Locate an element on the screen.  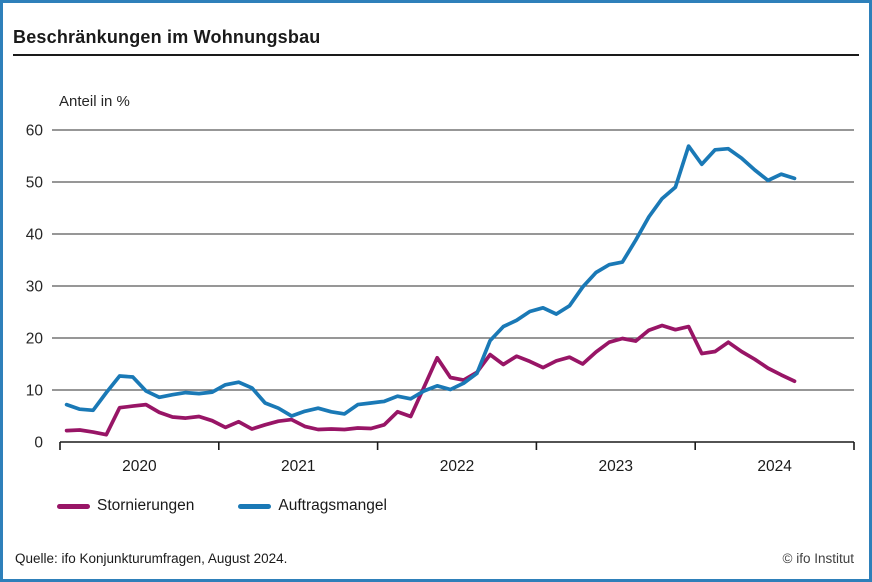
legend-item-auftragsmangel: Auftragsmangel is located at coordinates (312, 506).